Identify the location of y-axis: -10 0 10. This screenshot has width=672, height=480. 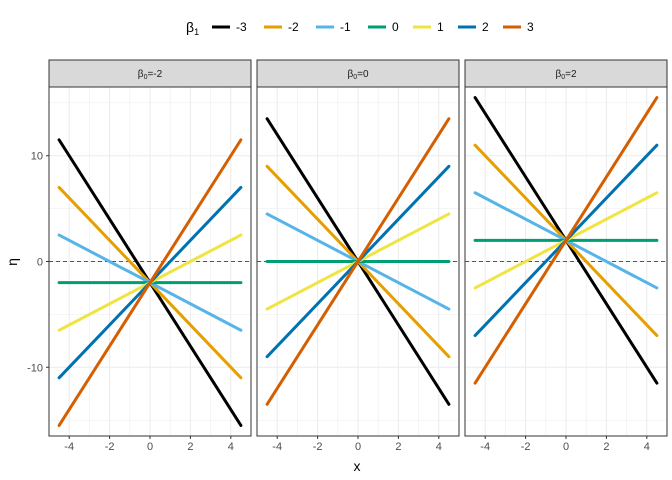
(38, 262).